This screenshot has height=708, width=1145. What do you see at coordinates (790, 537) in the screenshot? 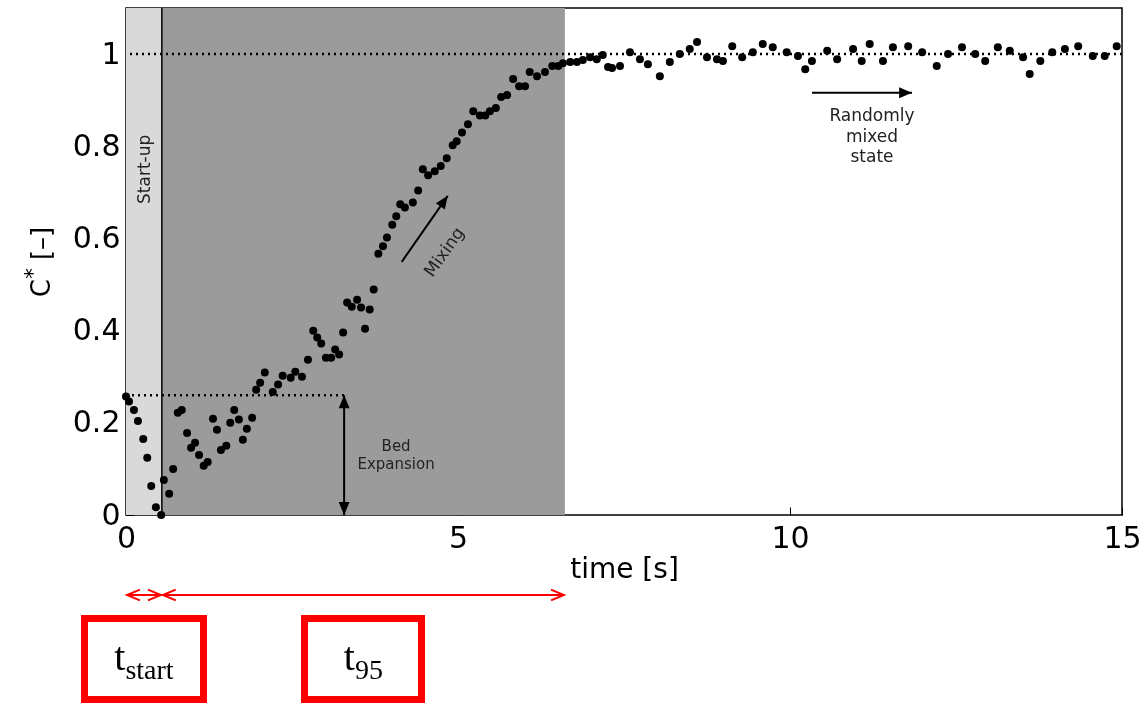
I see `x-tick-label: 10` at bounding box center [790, 537].